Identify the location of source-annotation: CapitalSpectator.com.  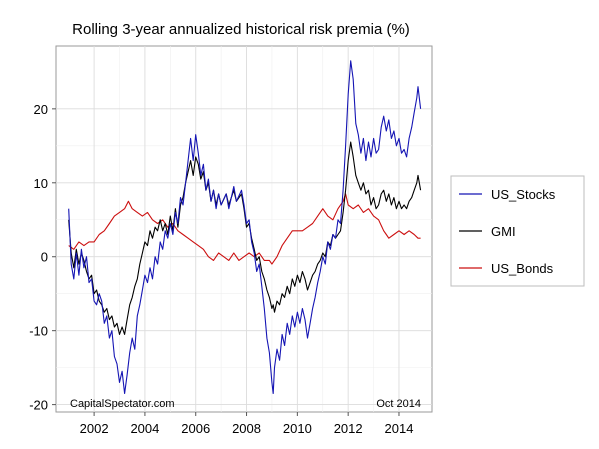
(122, 404).